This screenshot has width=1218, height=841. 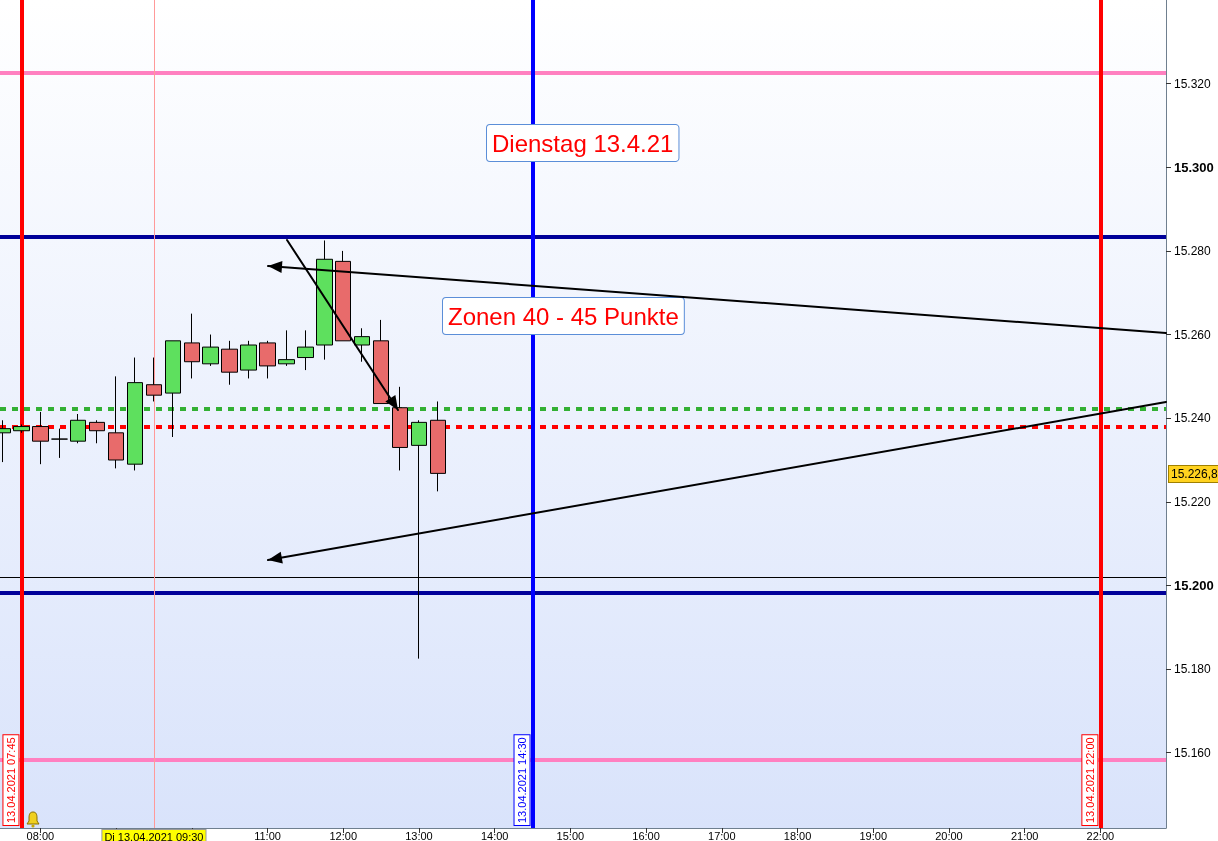 I want to click on y-tick-label: 15.260, so click(x=1193, y=334).